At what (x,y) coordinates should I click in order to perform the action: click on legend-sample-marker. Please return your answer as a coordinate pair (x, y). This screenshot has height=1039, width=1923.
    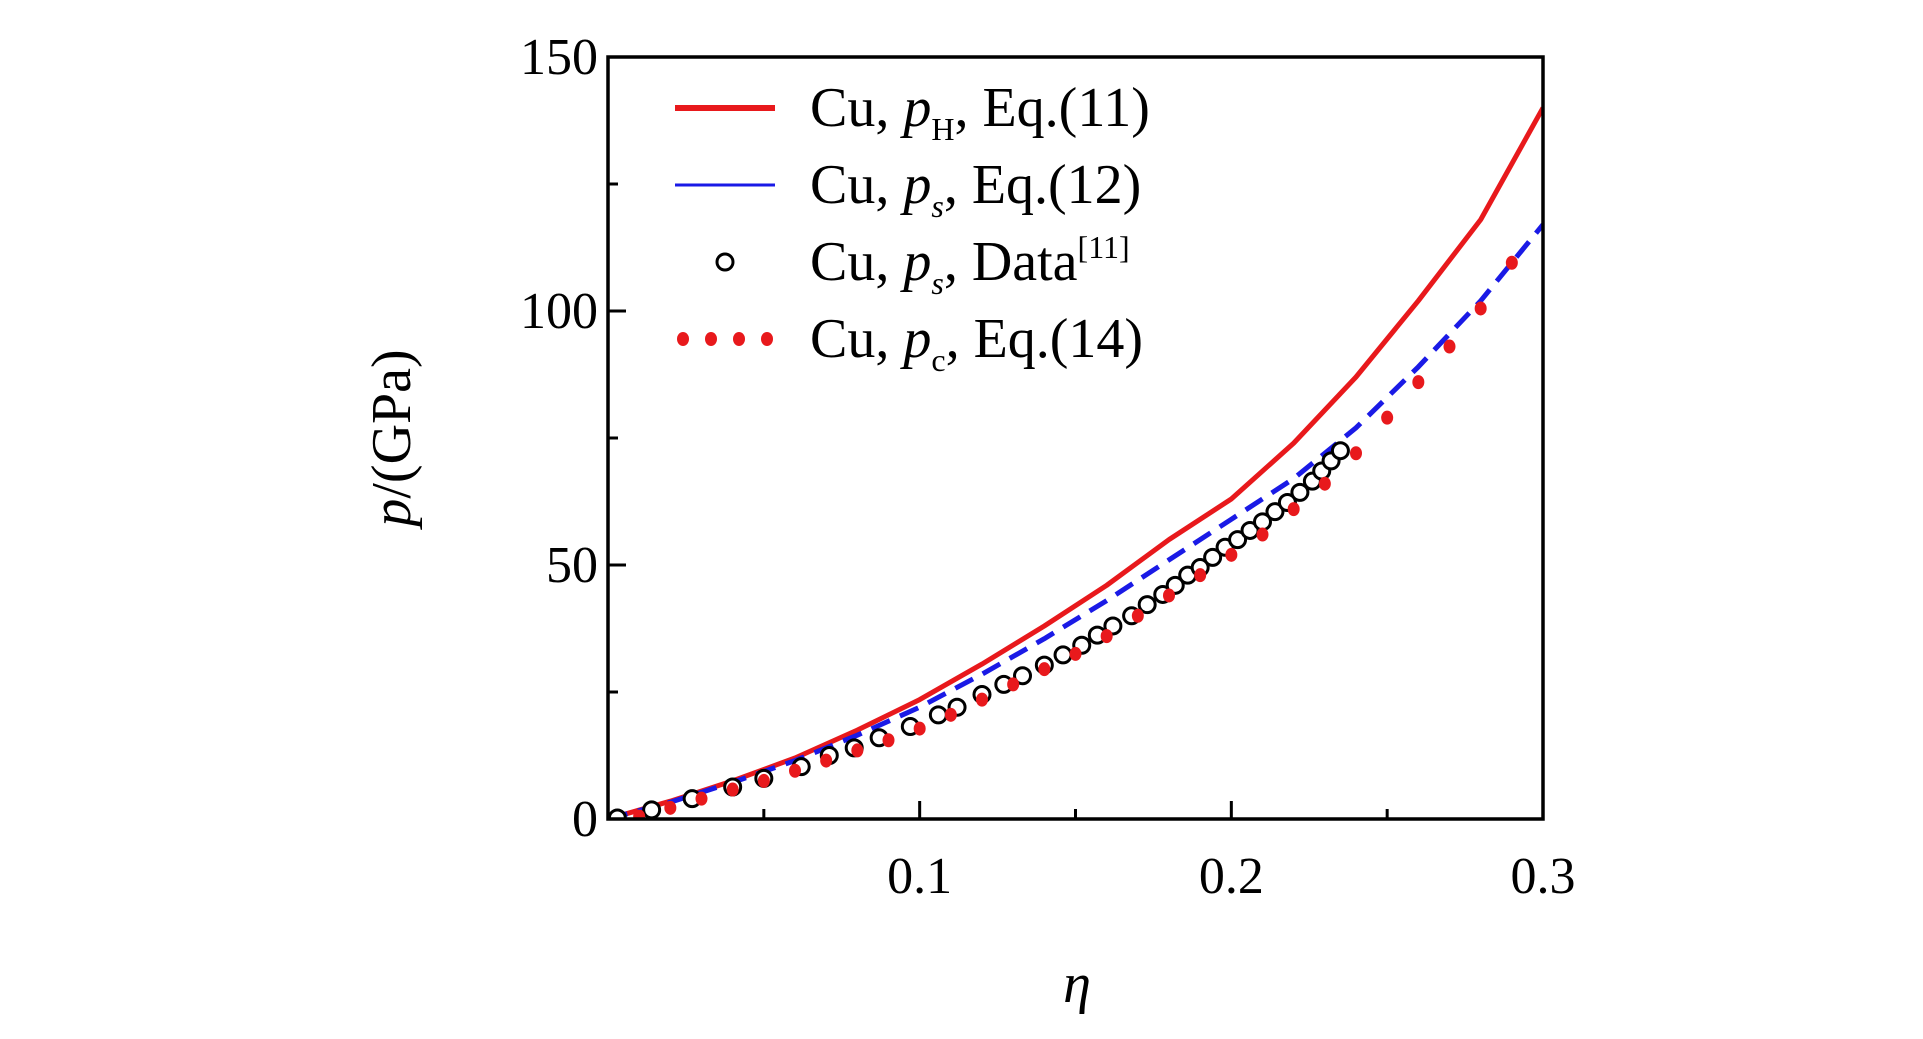
    Looking at the image, I should click on (725, 262).